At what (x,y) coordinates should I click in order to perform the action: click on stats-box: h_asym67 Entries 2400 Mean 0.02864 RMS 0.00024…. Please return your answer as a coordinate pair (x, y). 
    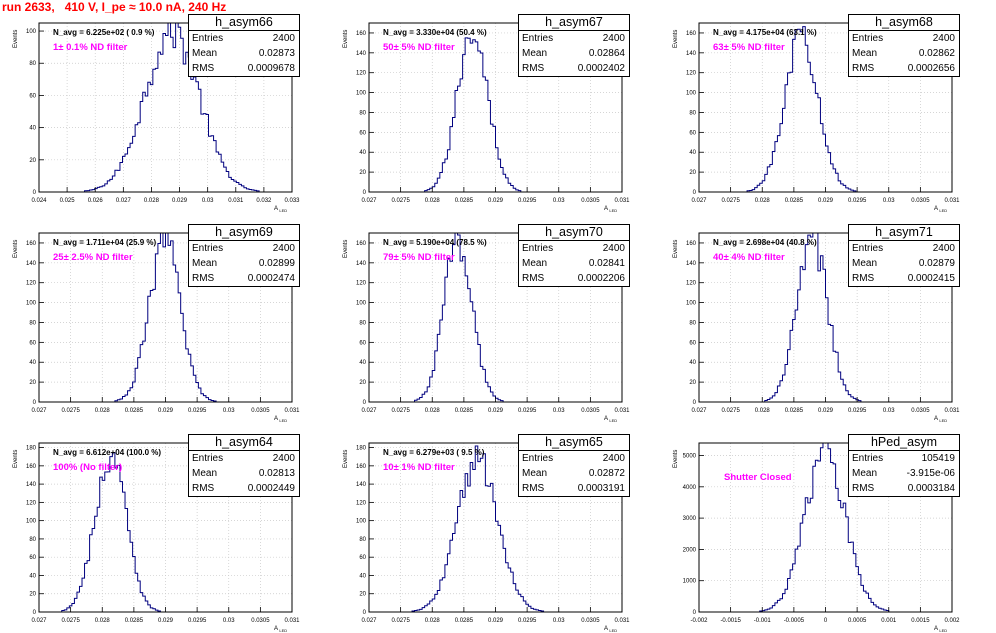
    Looking at the image, I should click on (574, 45).